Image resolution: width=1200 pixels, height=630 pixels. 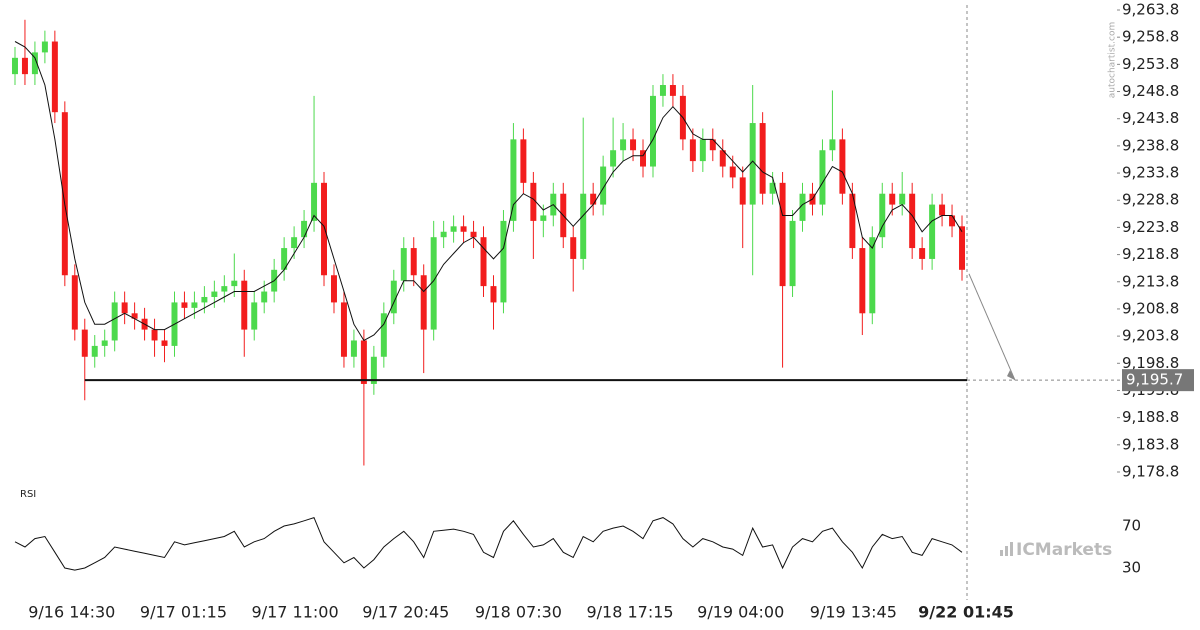 What do you see at coordinates (1150, 417) in the screenshot?
I see `y-tick-label: 9,188.8` at bounding box center [1150, 417].